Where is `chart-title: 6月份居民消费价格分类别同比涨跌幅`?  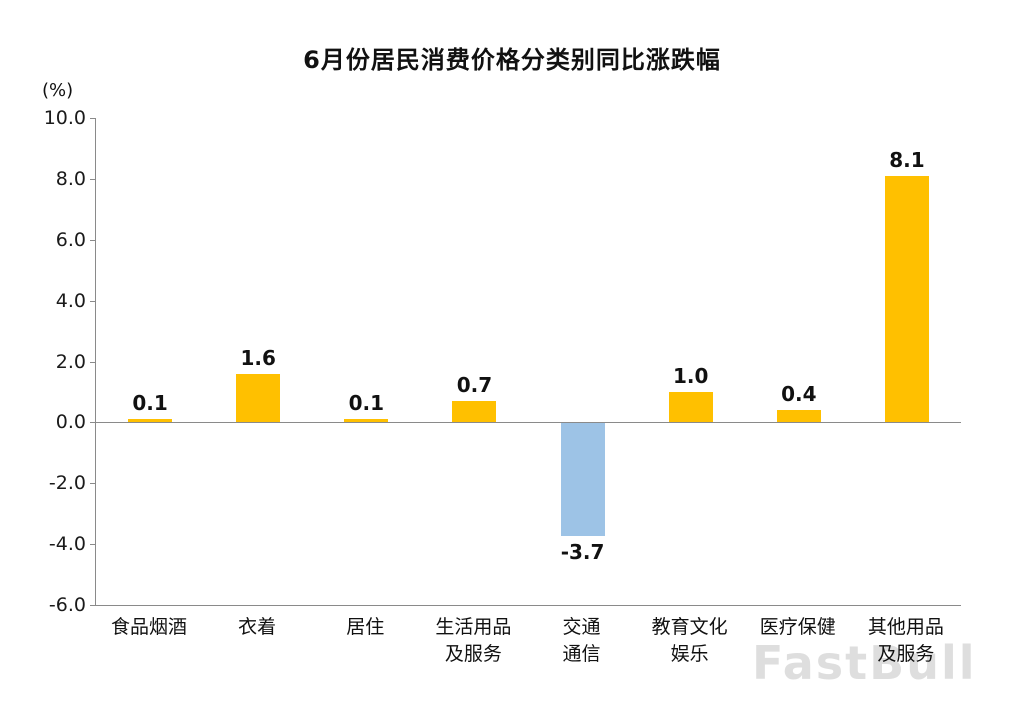 chart-title: 6月份居民消费价格分类别同比涨跌幅 is located at coordinates (512, 60).